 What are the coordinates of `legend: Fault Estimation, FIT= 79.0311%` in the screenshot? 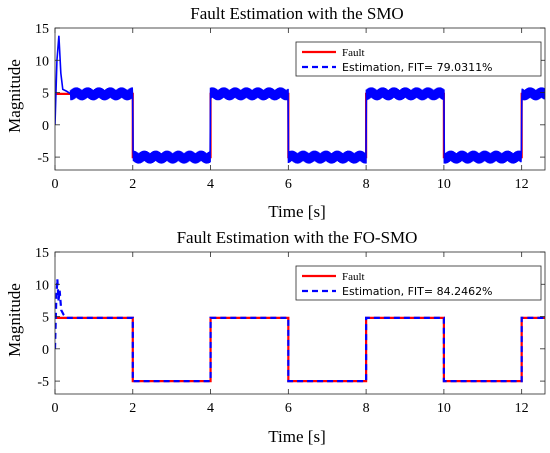 It's located at (418, 59).